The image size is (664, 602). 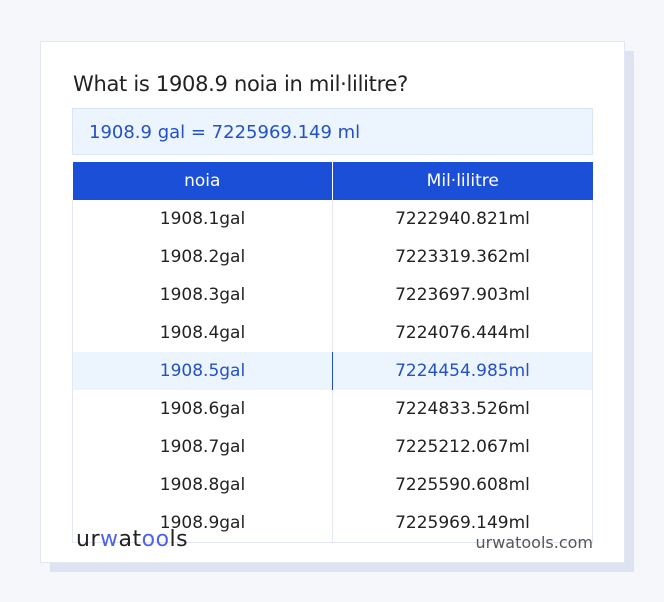 I want to click on table-row: 1908.4gal 7224076.444ml, so click(x=332, y=333).